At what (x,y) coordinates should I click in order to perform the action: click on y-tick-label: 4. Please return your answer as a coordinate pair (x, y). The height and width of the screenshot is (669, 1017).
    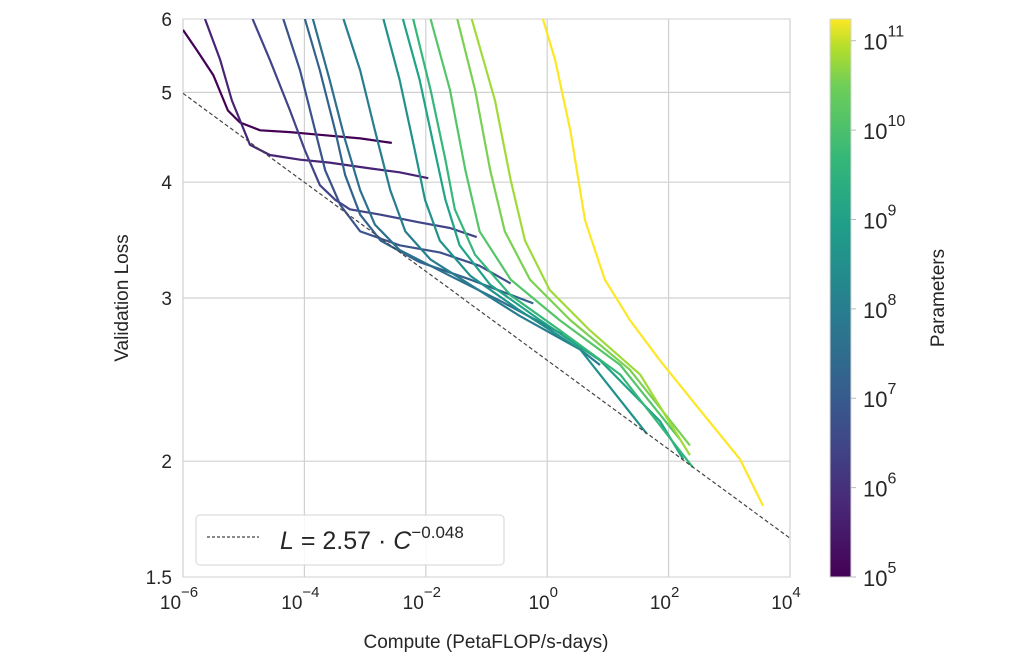
    Looking at the image, I should click on (166, 183).